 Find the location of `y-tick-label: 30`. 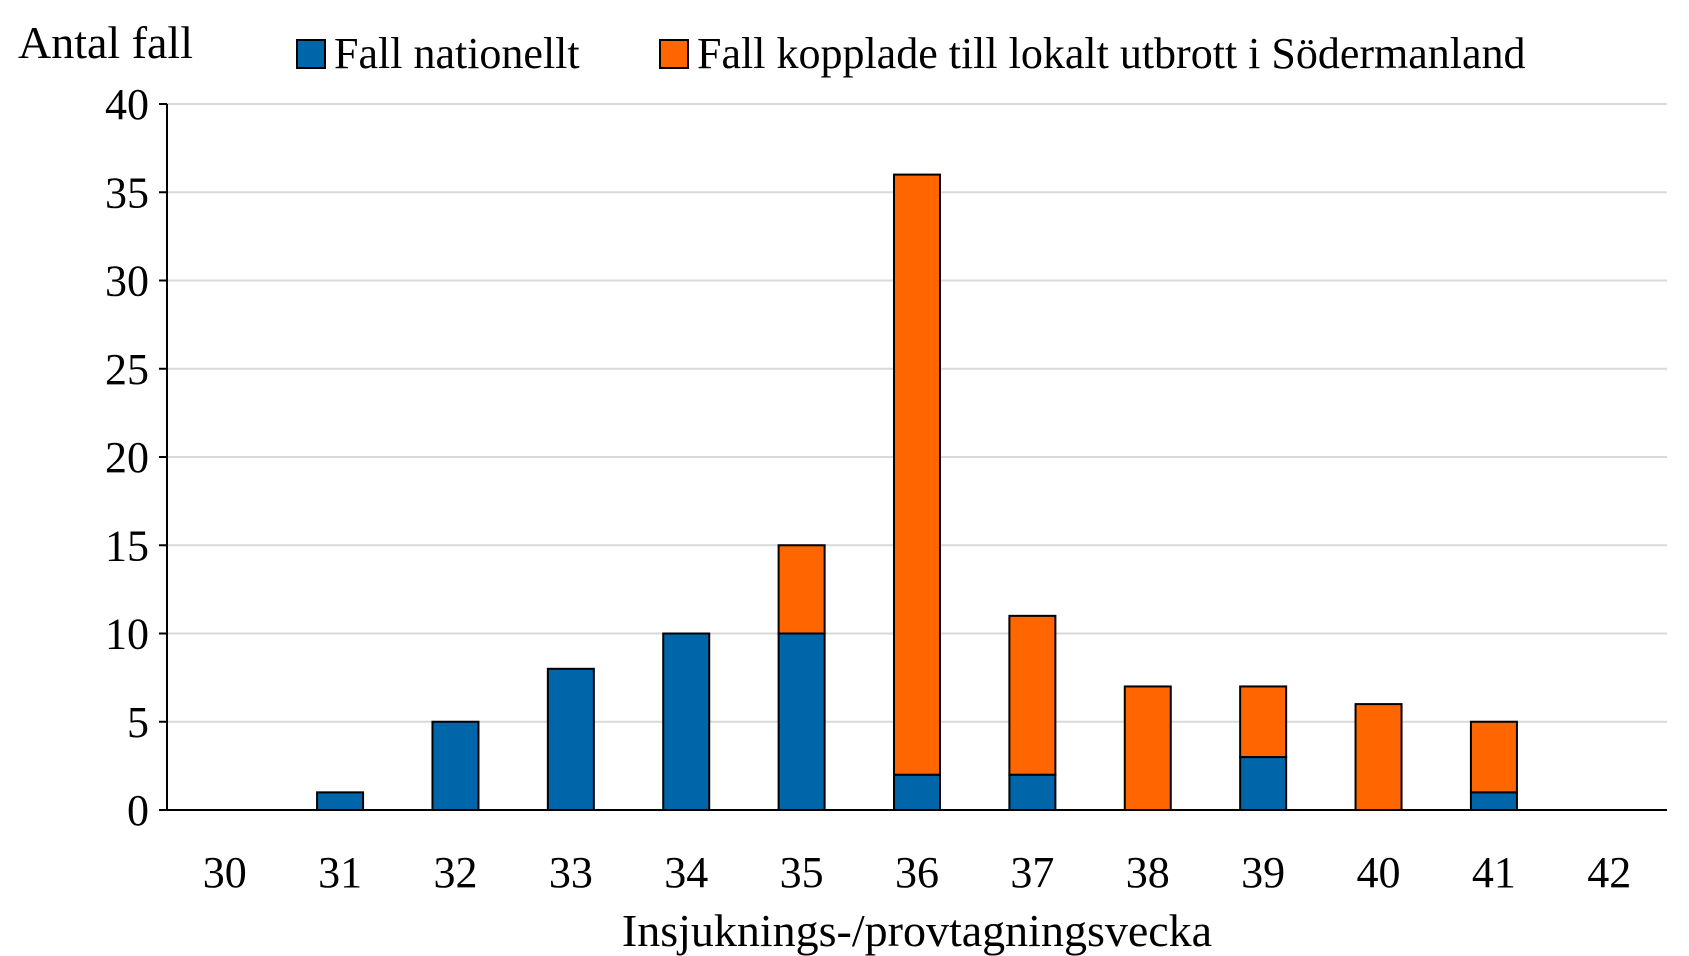

y-tick-label: 30 is located at coordinates (127, 281).